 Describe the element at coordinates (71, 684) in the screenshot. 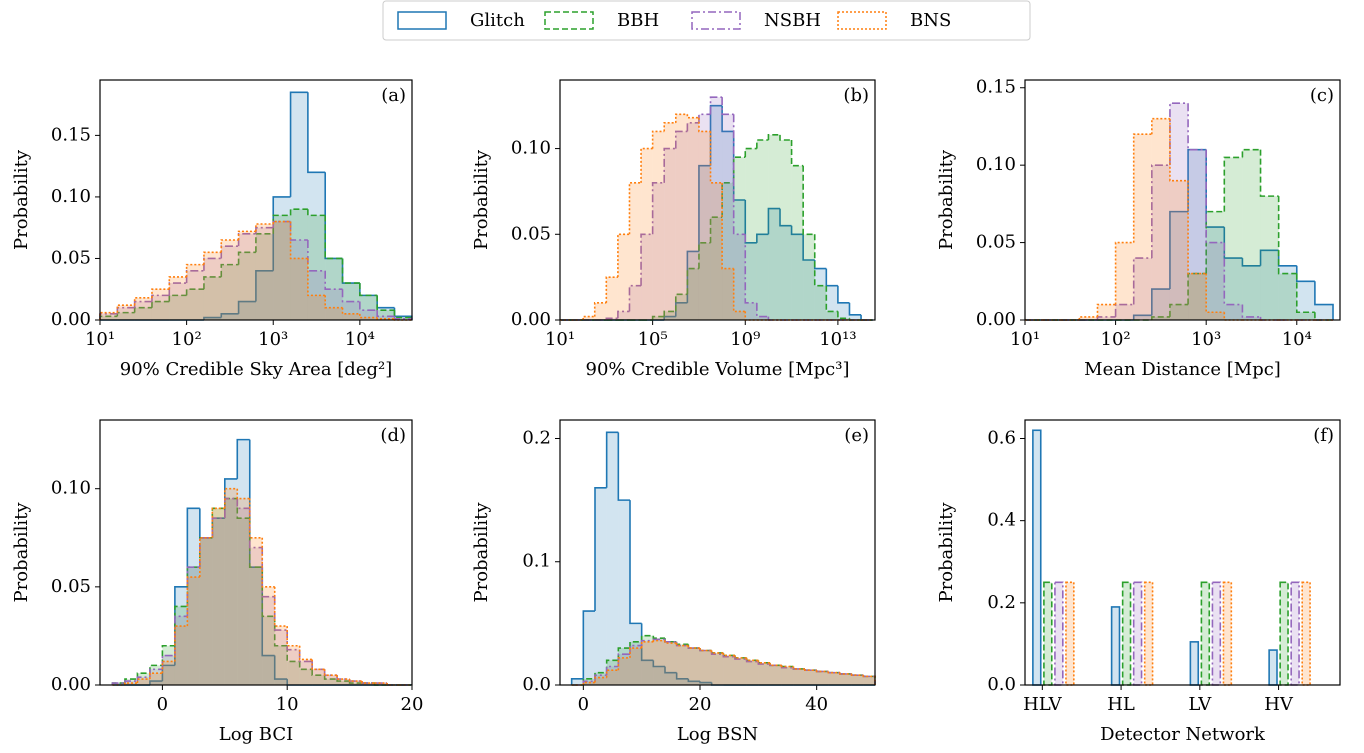

I see `y-tick-label: 0.00` at that location.